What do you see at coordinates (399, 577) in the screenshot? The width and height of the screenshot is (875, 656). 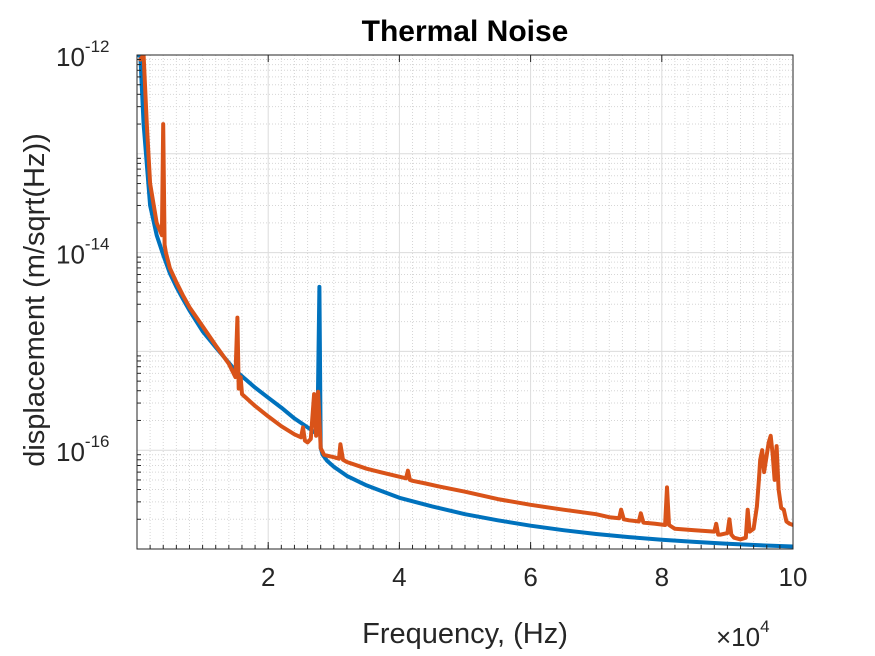 I see `x-tick-label: 4` at bounding box center [399, 577].